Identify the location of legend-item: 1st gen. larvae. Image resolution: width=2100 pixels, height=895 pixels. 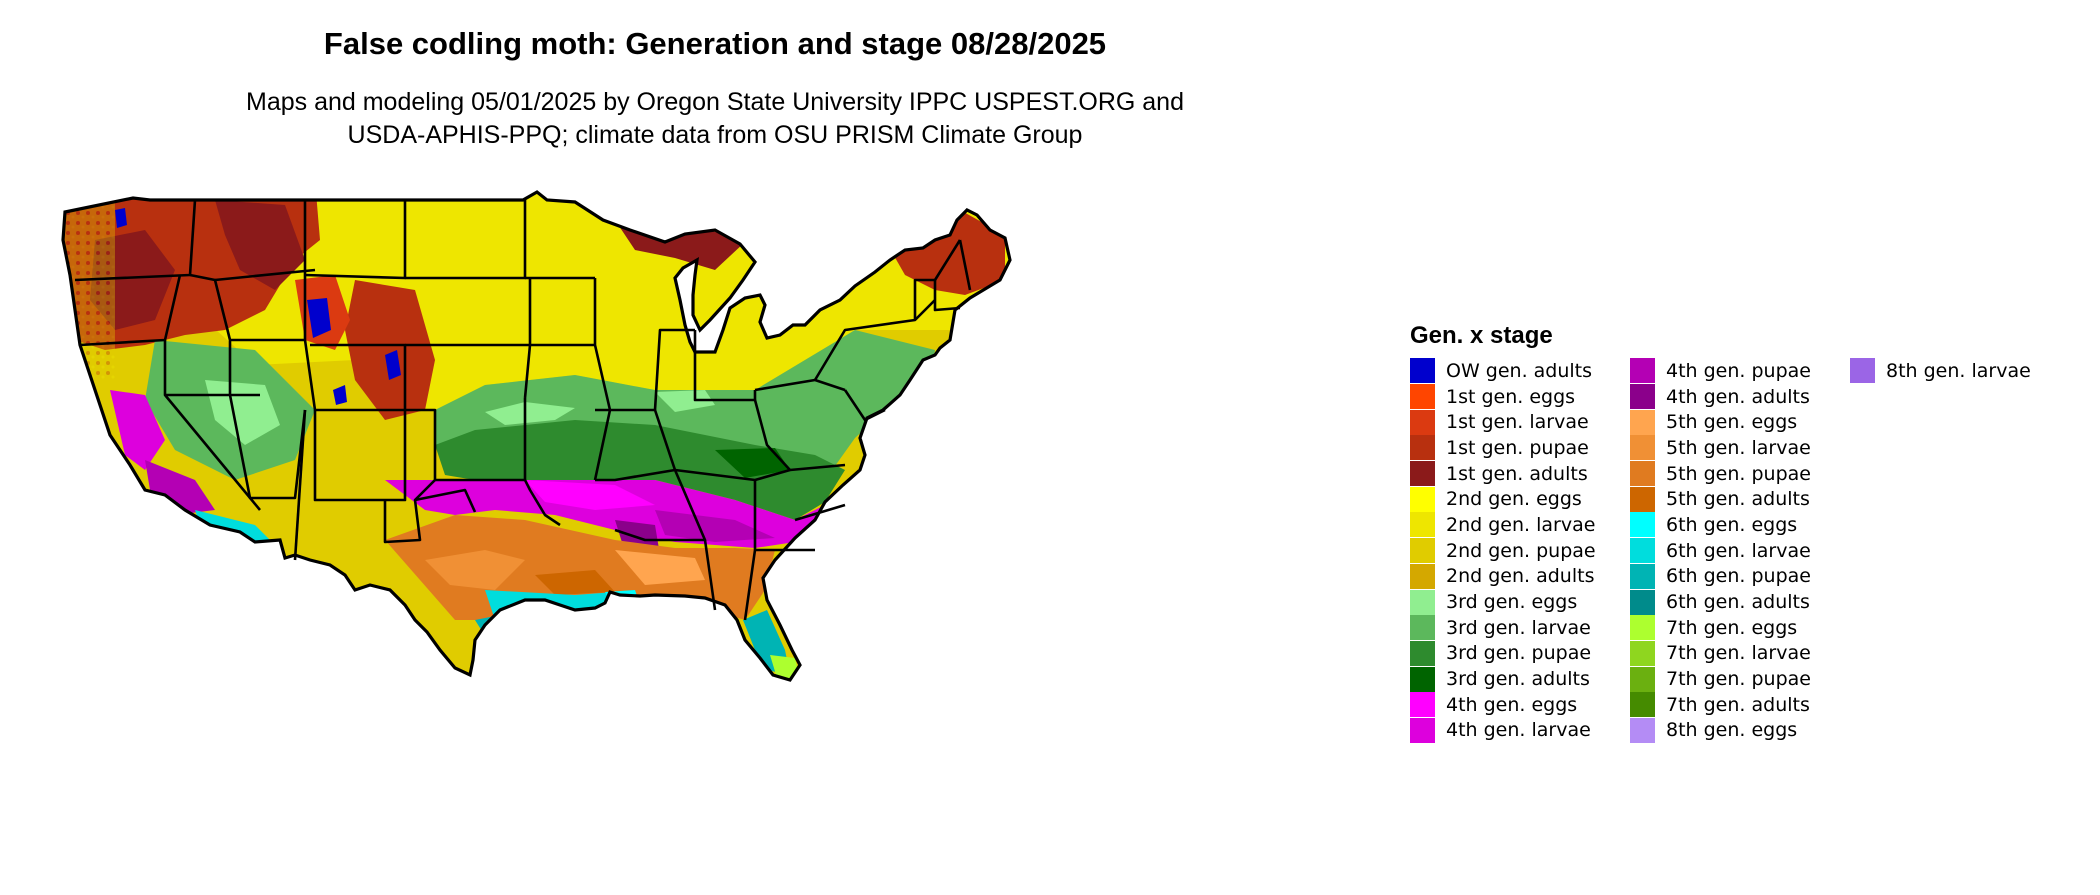
(1520, 422).